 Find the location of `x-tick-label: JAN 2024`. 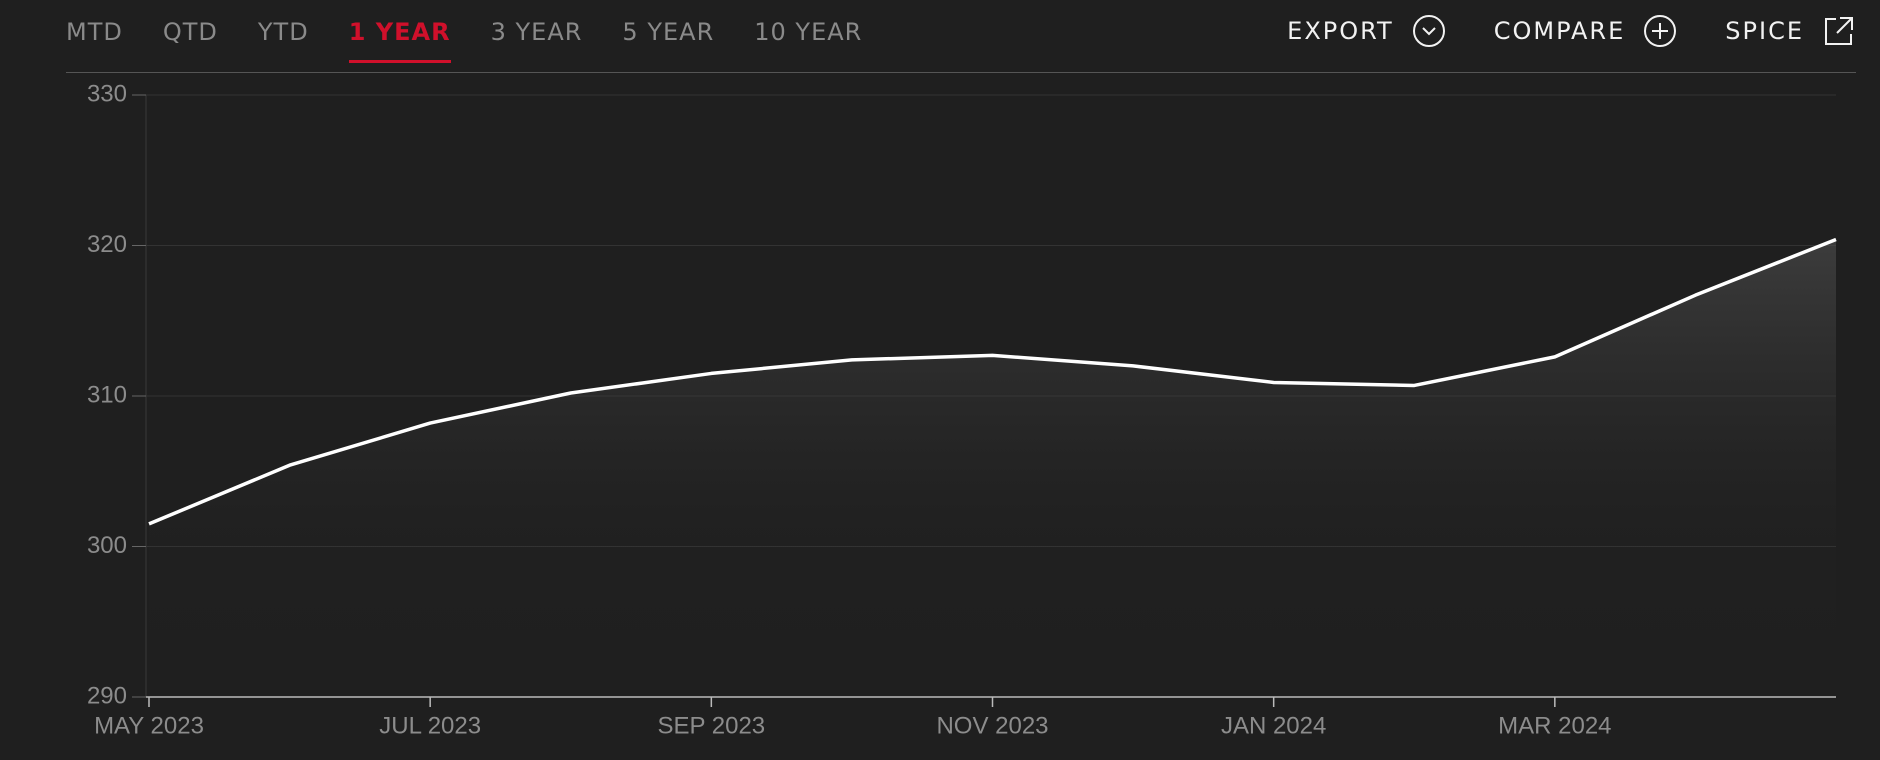

x-tick-label: JAN 2024 is located at coordinates (1273, 725).